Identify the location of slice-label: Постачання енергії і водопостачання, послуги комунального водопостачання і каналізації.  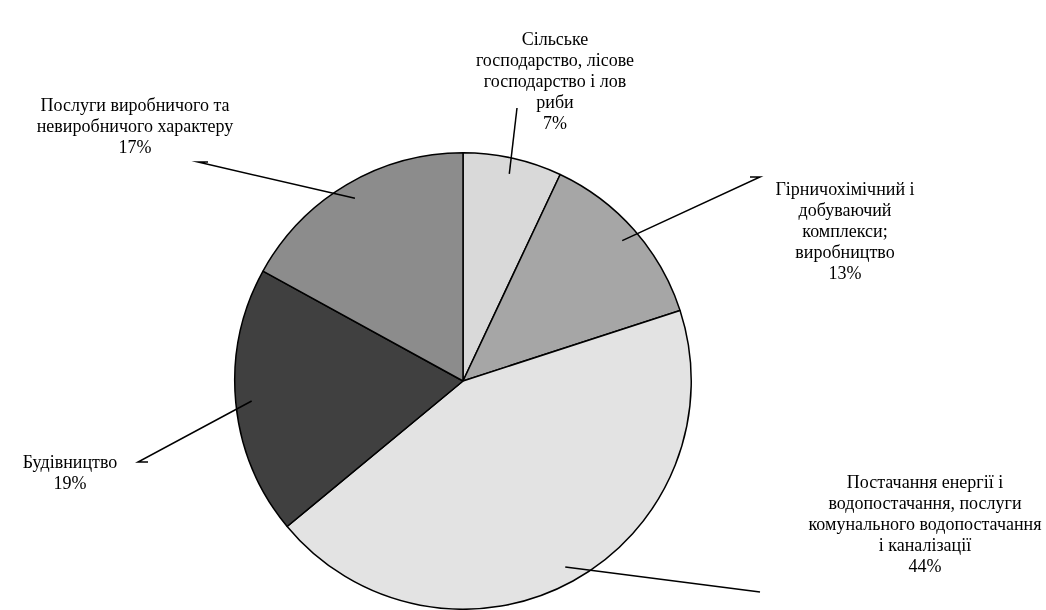
(925, 513).